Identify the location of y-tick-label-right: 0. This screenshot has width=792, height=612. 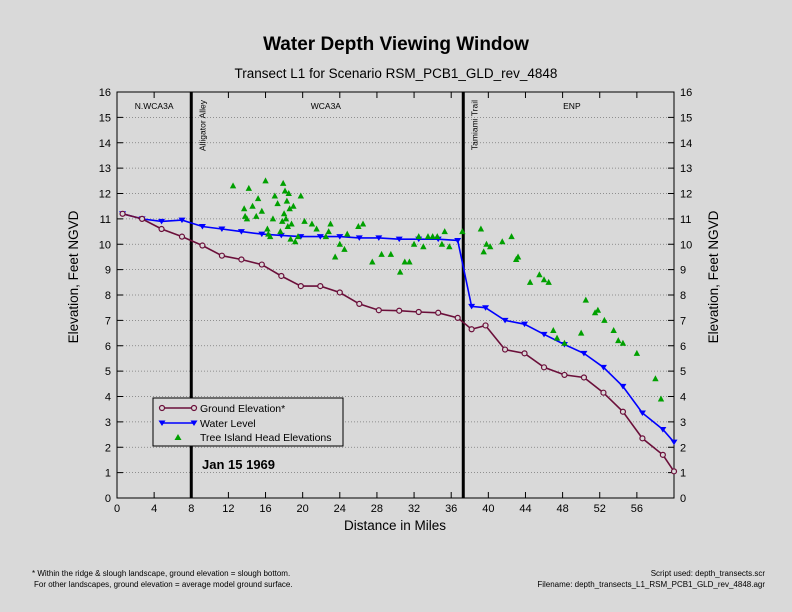
(683, 499).